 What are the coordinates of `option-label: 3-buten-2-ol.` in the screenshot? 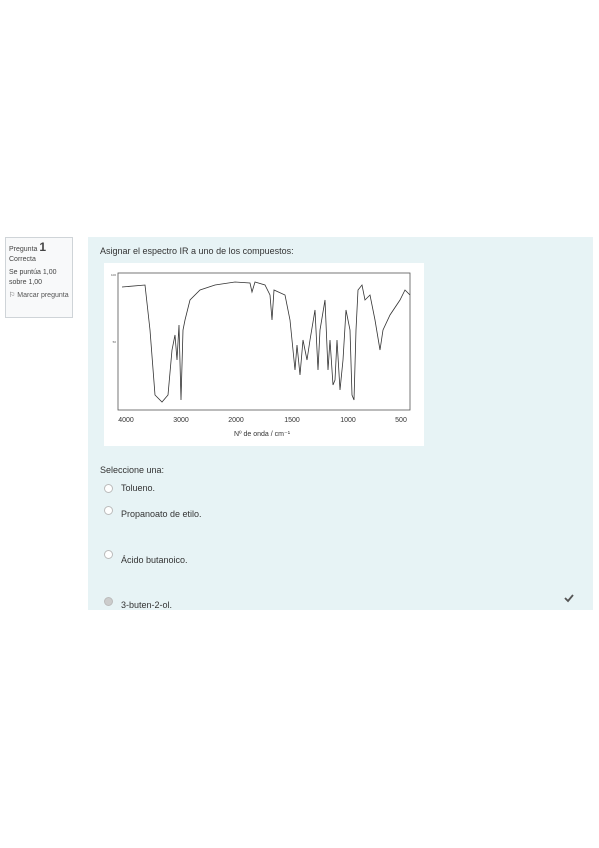 It's located at (147, 605).